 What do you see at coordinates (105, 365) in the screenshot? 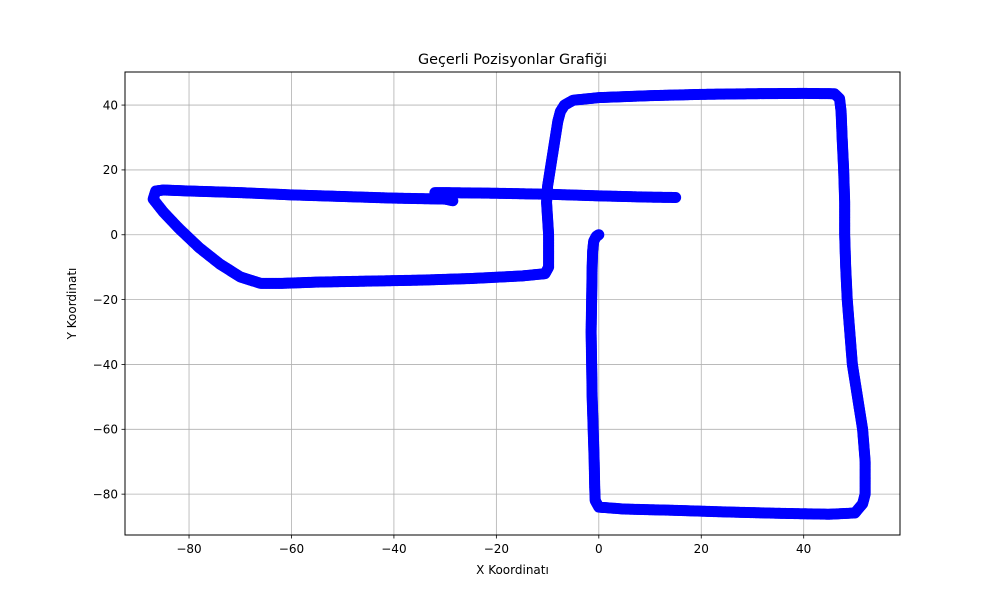
I see `y-tick-label: −40` at bounding box center [105, 365].